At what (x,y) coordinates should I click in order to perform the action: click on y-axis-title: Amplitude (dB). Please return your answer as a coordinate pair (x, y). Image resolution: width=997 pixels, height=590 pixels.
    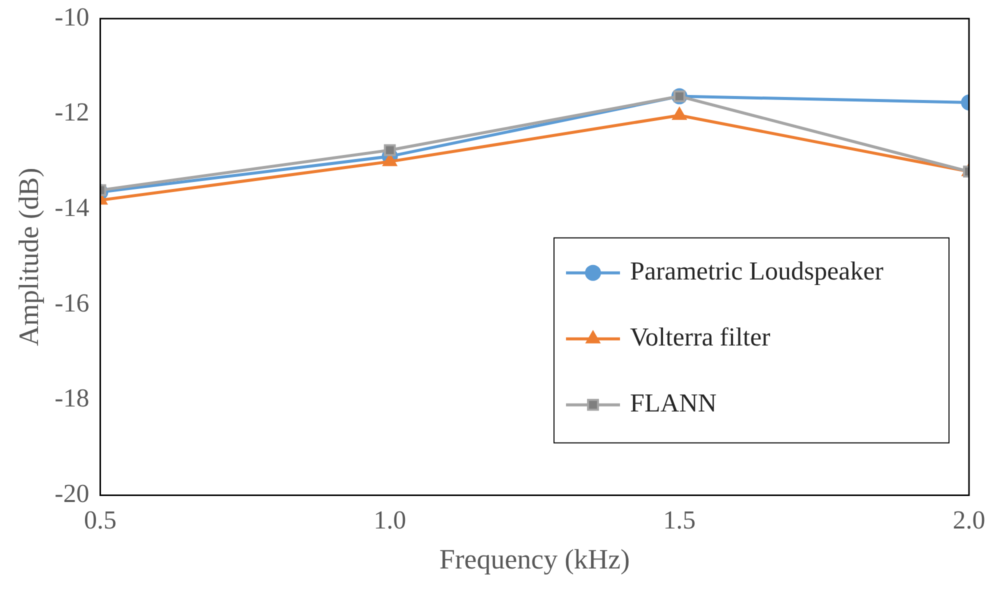
    Looking at the image, I should click on (30, 257).